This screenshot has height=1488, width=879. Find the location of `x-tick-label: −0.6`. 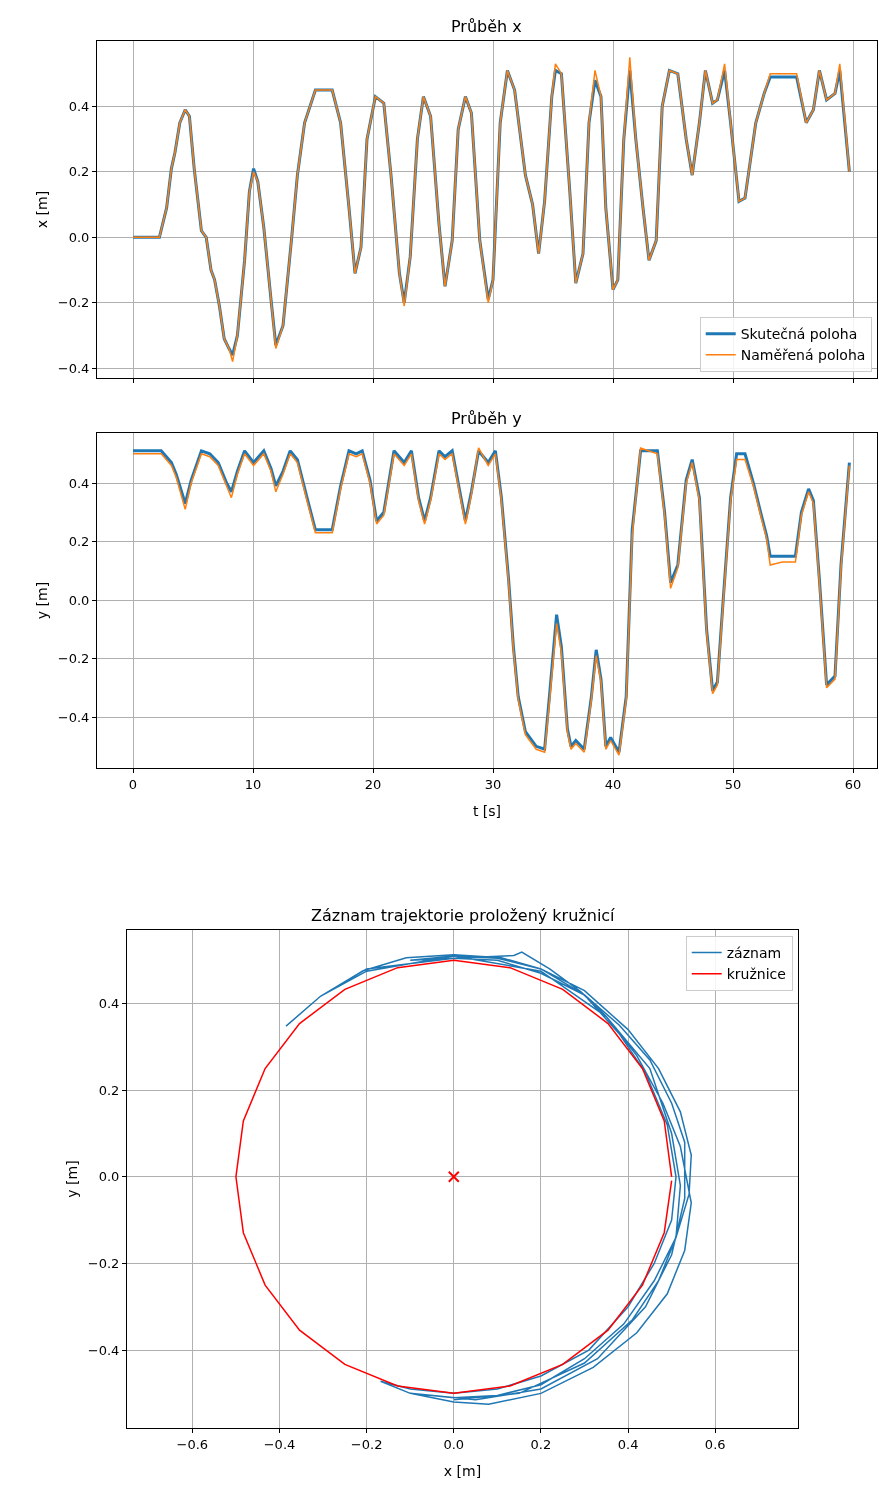

x-tick-label: −0.6 is located at coordinates (192, 1444).